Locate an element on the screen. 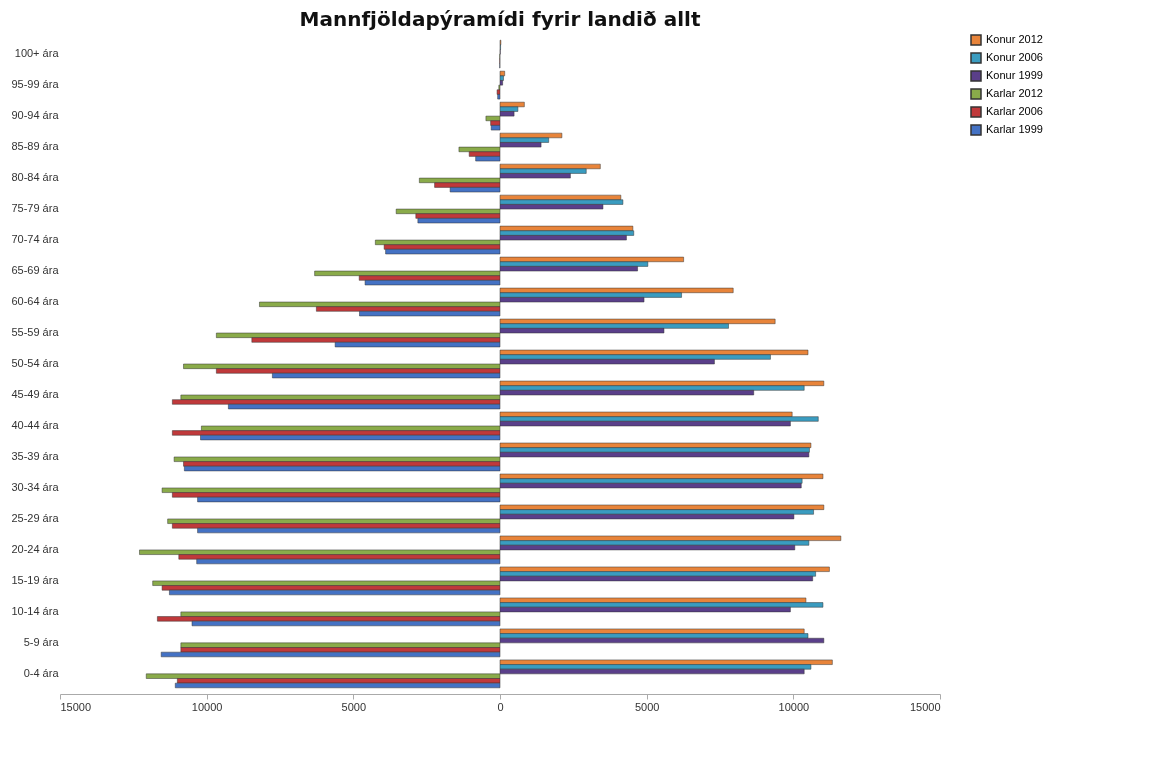 The width and height of the screenshot is (1171, 769). y-tick-label: 100+ ára is located at coordinates (37, 53).